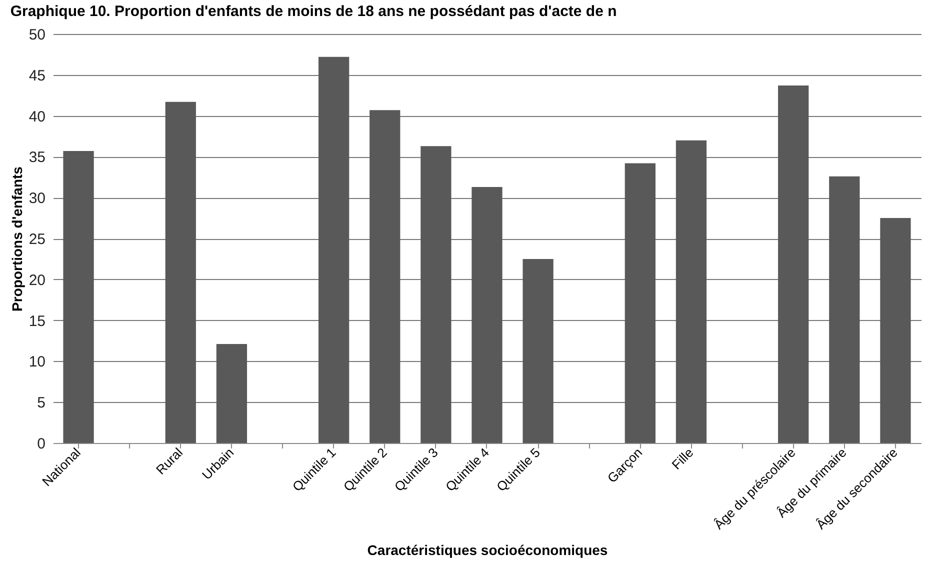 Image resolution: width=931 pixels, height=568 pixels. I want to click on y-tick-label: 45, so click(37, 75).